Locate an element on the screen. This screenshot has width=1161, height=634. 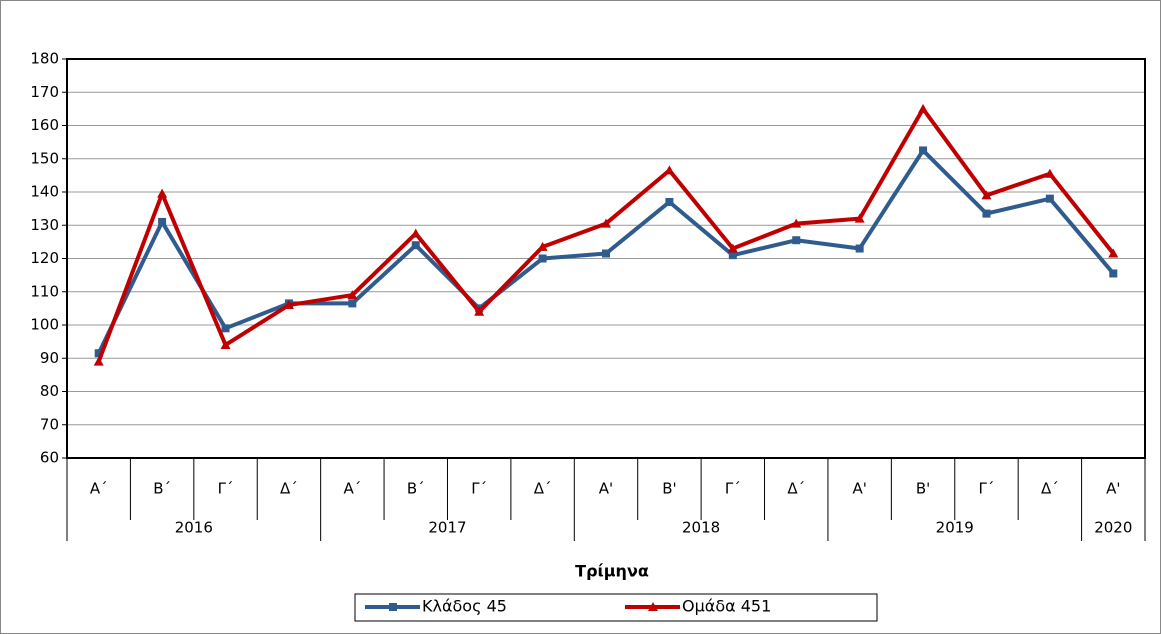
y-tick-label: 120 is located at coordinates (44, 258).